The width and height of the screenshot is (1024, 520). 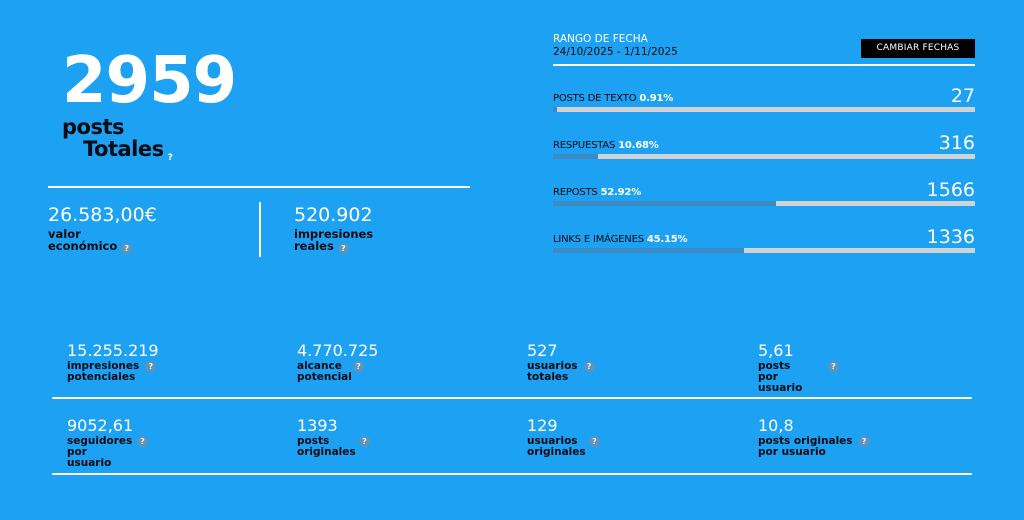 I want to click on breakdown-count: 27, so click(x=962, y=96).